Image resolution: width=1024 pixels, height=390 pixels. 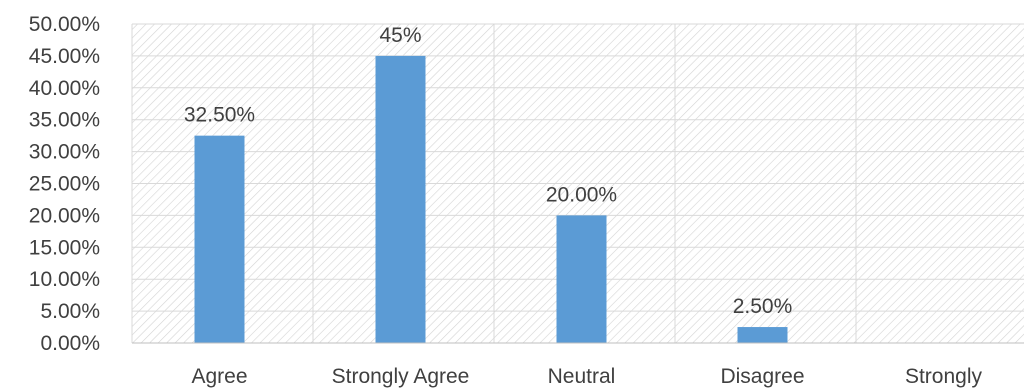 What do you see at coordinates (219, 115) in the screenshot?
I see `data-label: 32.50%` at bounding box center [219, 115].